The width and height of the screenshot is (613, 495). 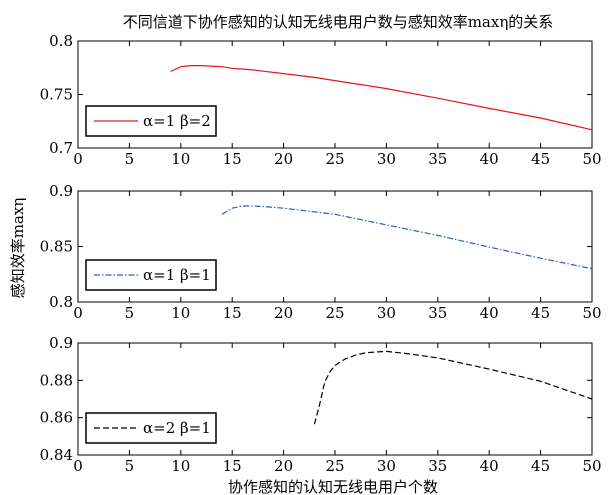 I want to click on y-tick-label: 0.86, so click(x=56, y=418).